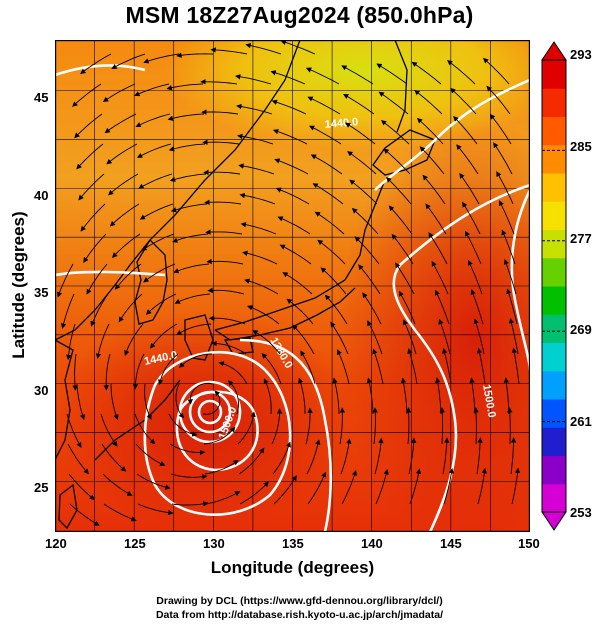 The image size is (599, 625). I want to click on lat-tick-label: 45, so click(41, 97).